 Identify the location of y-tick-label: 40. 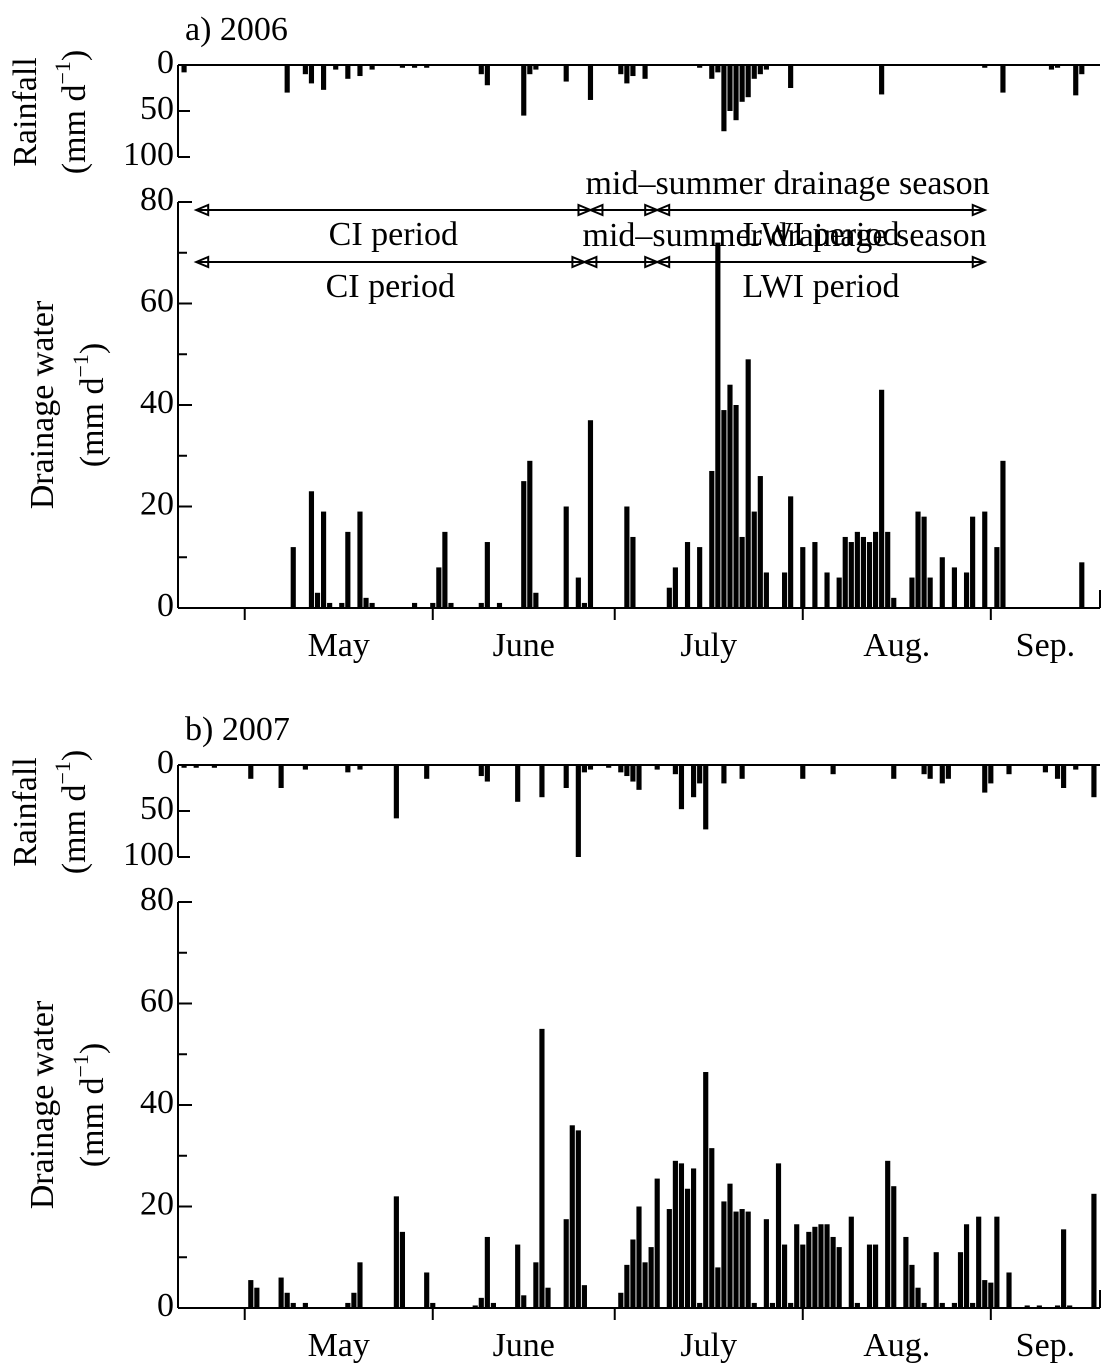
(157, 402).